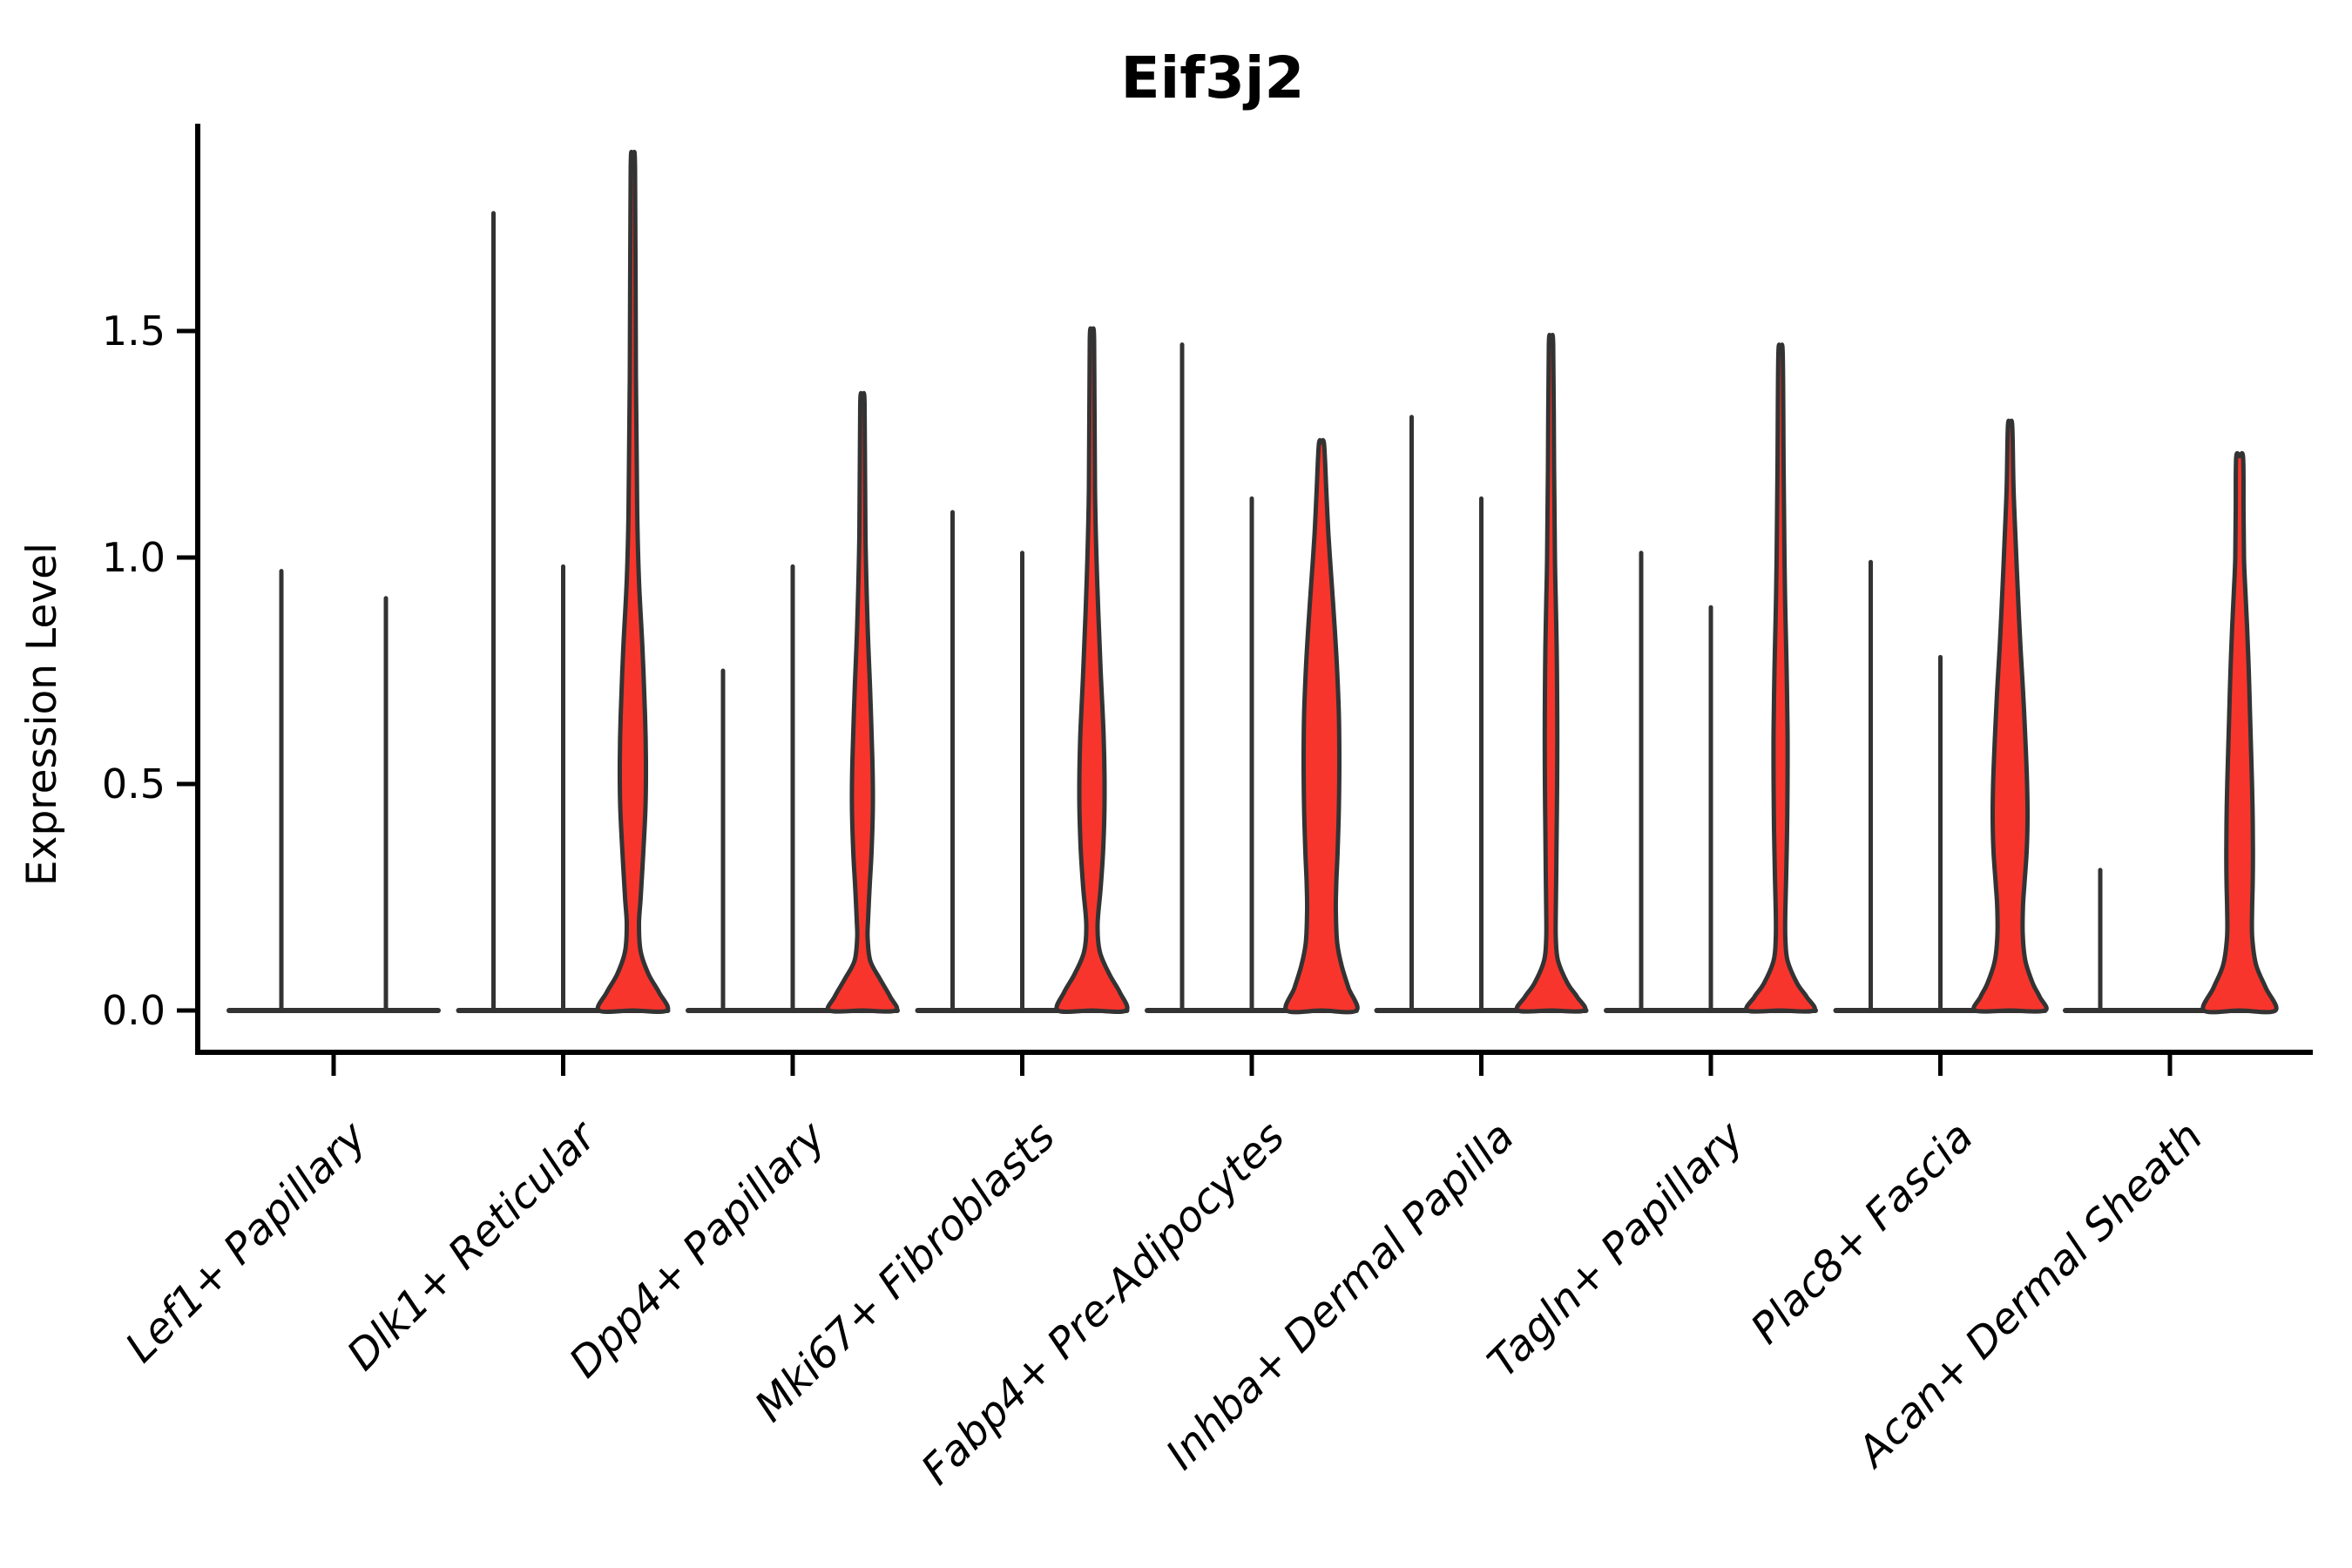 Image resolution: width=2352 pixels, height=1568 pixels. Describe the element at coordinates (1103, 1303) in the screenshot. I see `x-tick-label: Fabp4+ Pre-Adipocytes` at that location.